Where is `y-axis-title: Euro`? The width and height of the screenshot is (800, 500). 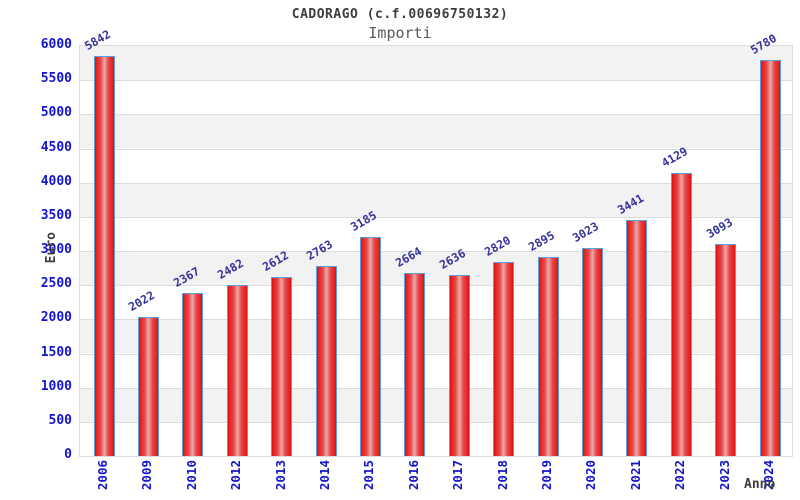 y-axis-title: Euro is located at coordinates (51, 248).